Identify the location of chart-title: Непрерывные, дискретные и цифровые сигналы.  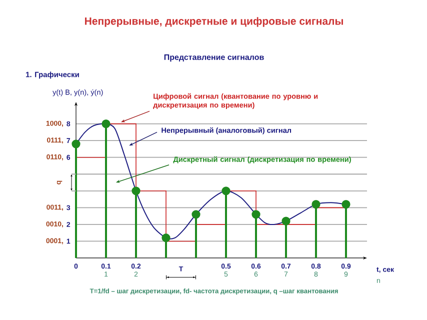
(214, 22).